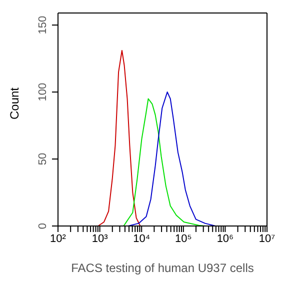 Image resolution: width=288 pixels, height=286 pixels. I want to click on y-tick-label: 0, so click(43, 226).